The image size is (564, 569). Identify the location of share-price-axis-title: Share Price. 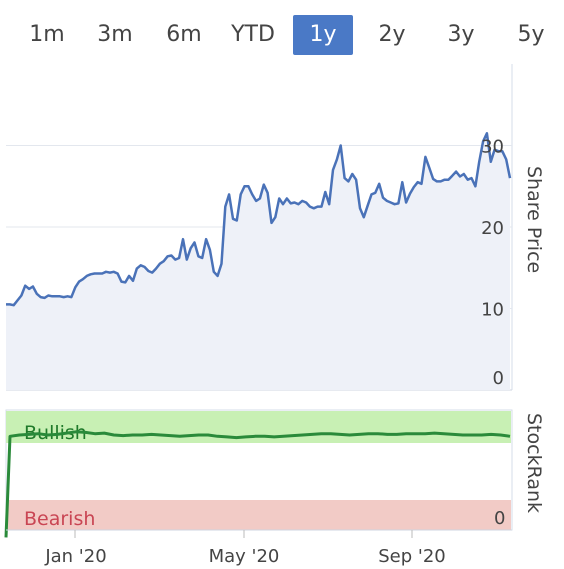
(534, 220).